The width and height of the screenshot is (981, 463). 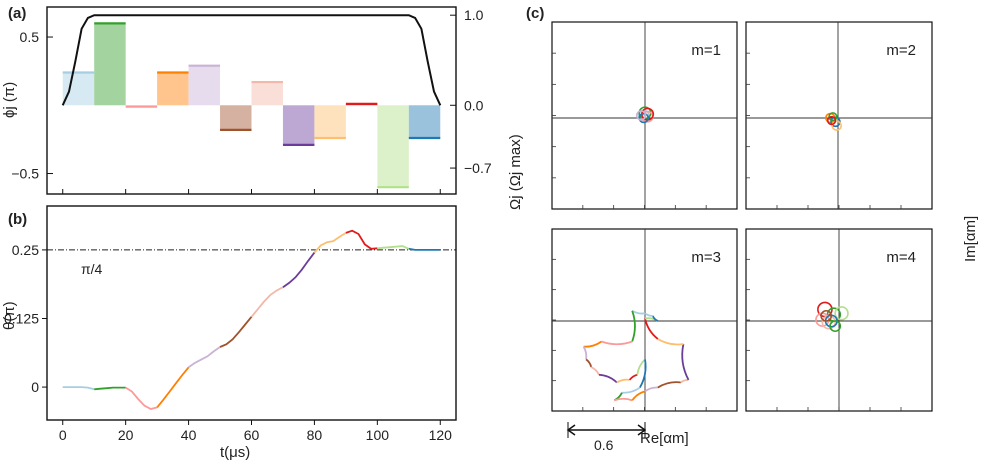 I want to click on a-right-tick-label-0: 1.0, so click(x=474, y=15).